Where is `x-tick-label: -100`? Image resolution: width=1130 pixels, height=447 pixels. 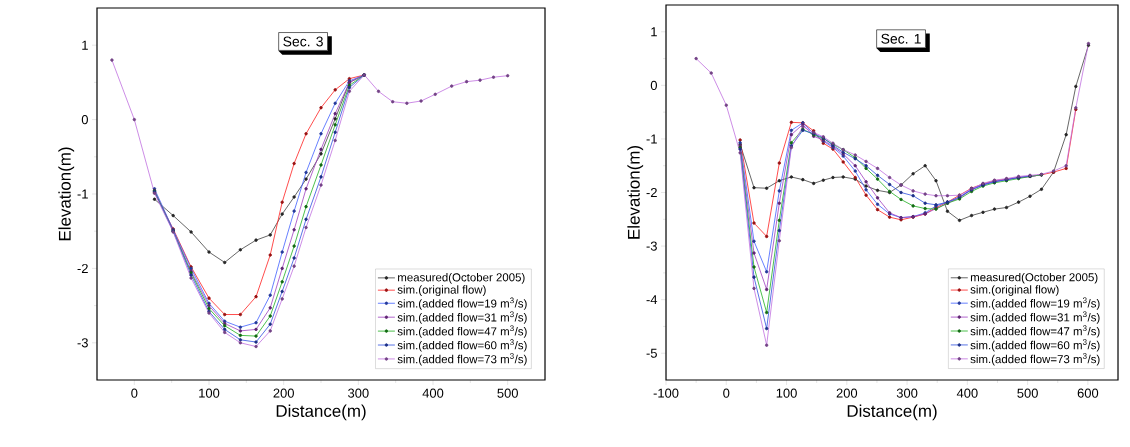 x-tick-label: -100 is located at coordinates (666, 393).